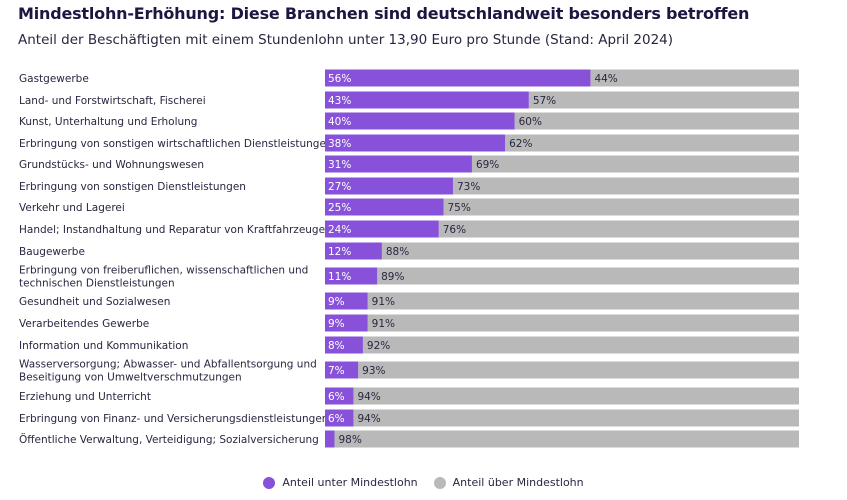 The image size is (847, 500). I want to click on value-label-below: 43%, so click(339, 101).